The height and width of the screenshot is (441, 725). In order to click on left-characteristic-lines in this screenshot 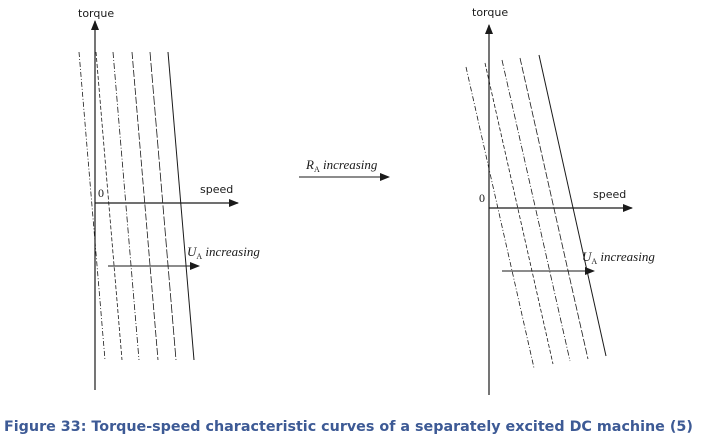, I will do `click(136, 206)`.